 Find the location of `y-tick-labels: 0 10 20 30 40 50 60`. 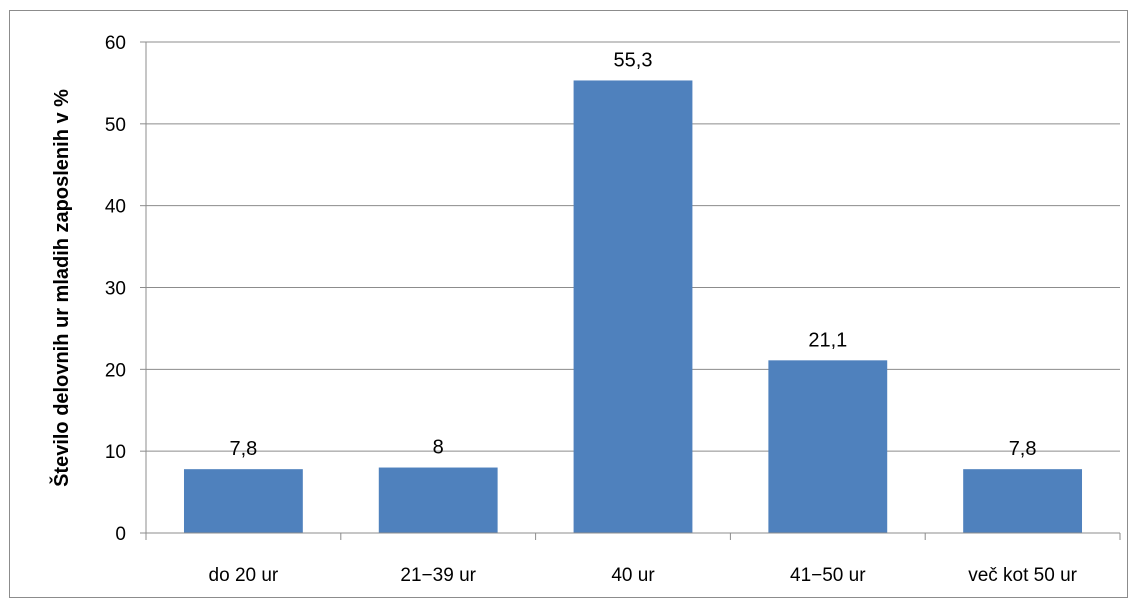

y-tick-labels: 0 10 20 30 40 50 60 is located at coordinates (115, 289).